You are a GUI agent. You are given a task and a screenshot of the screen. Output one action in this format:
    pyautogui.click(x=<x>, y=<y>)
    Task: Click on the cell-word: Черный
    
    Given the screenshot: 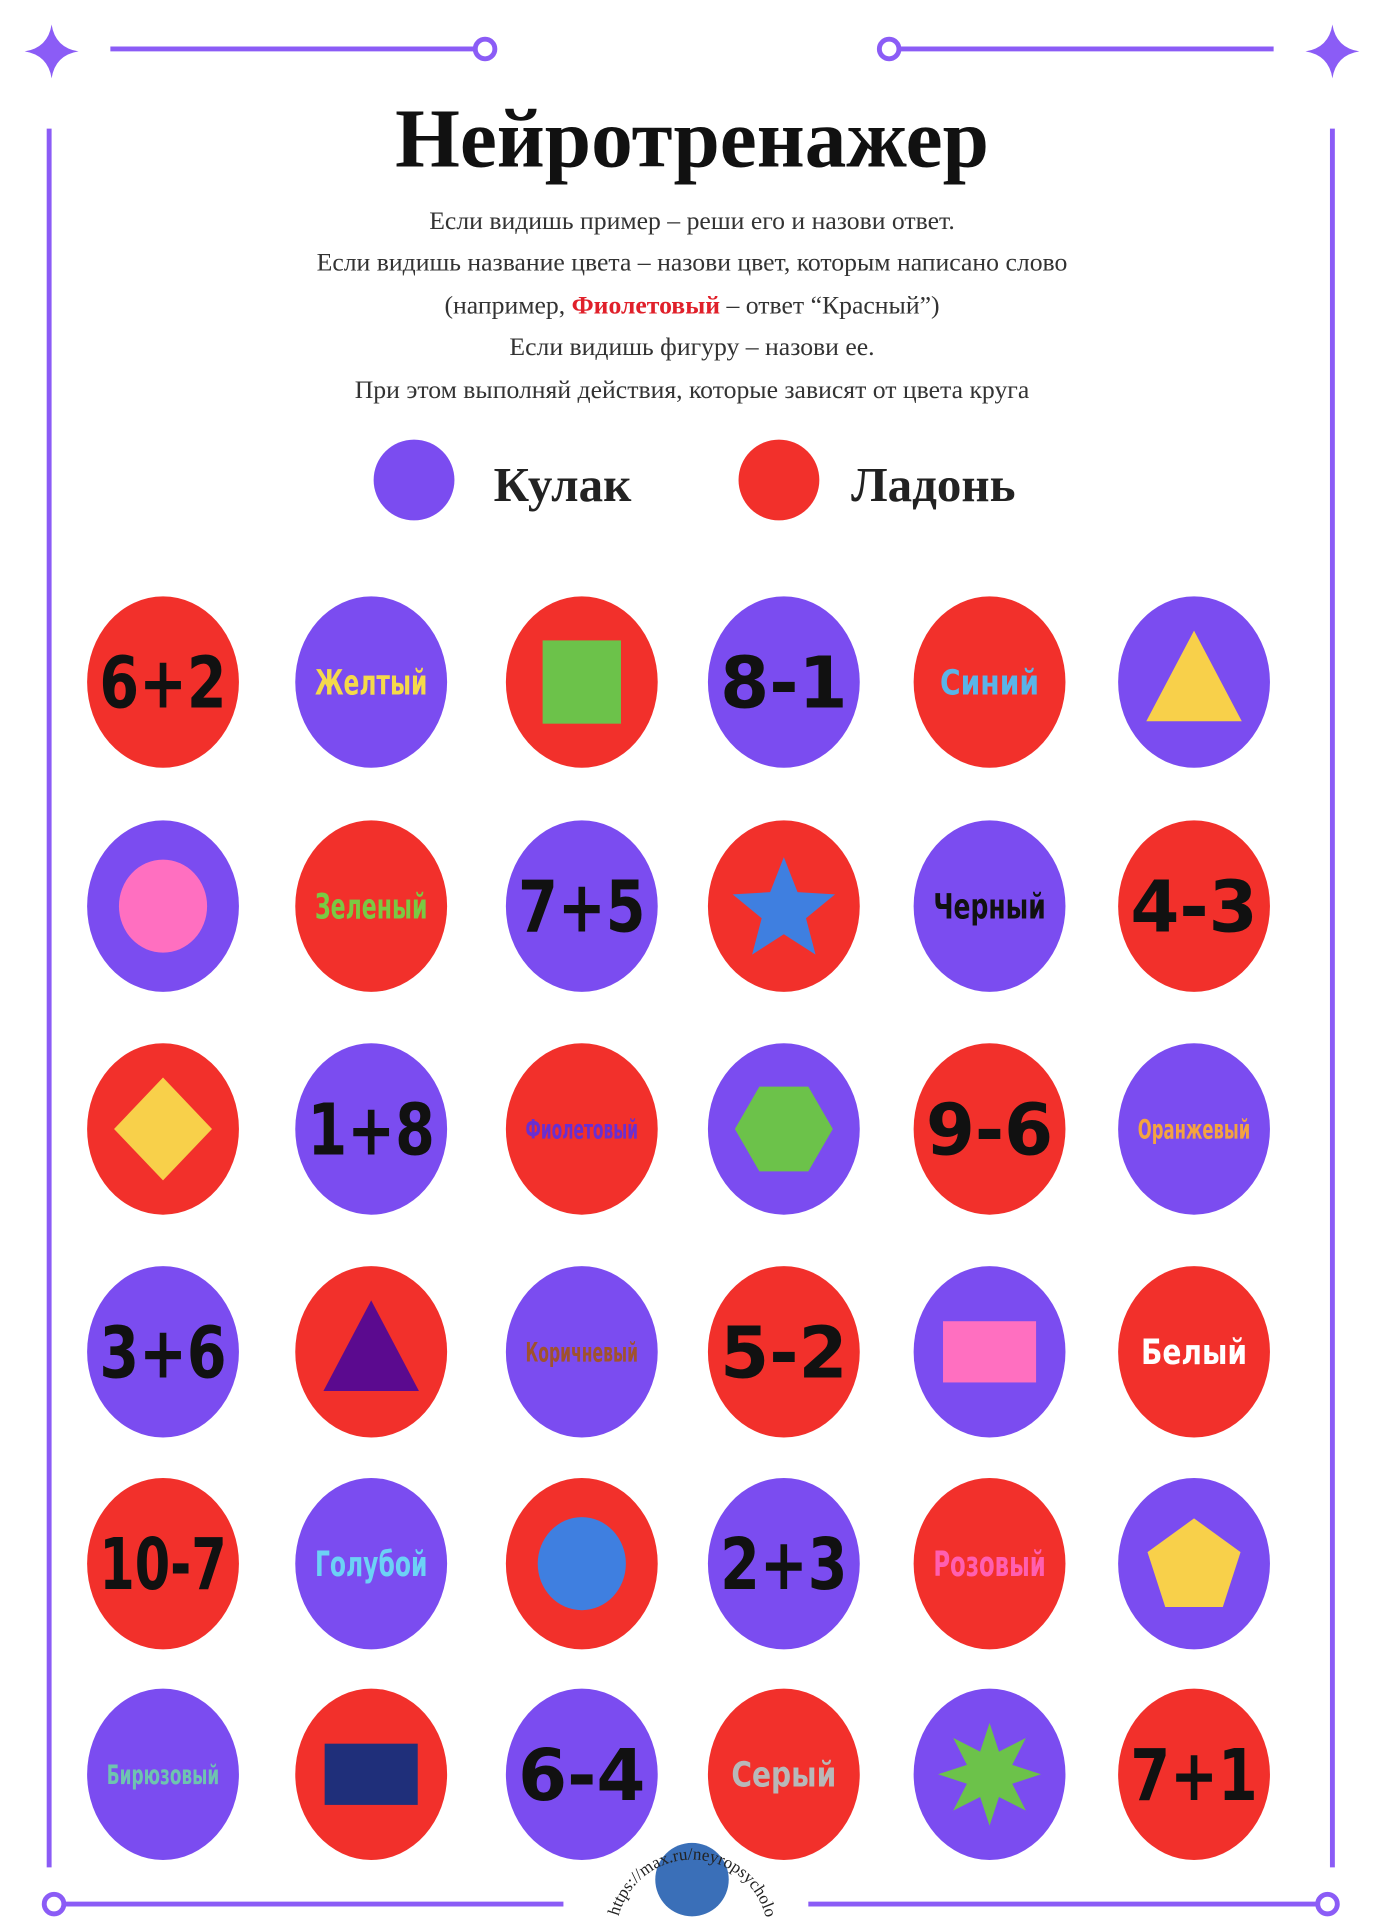 What is the action you would take?
    pyautogui.click(x=989, y=907)
    